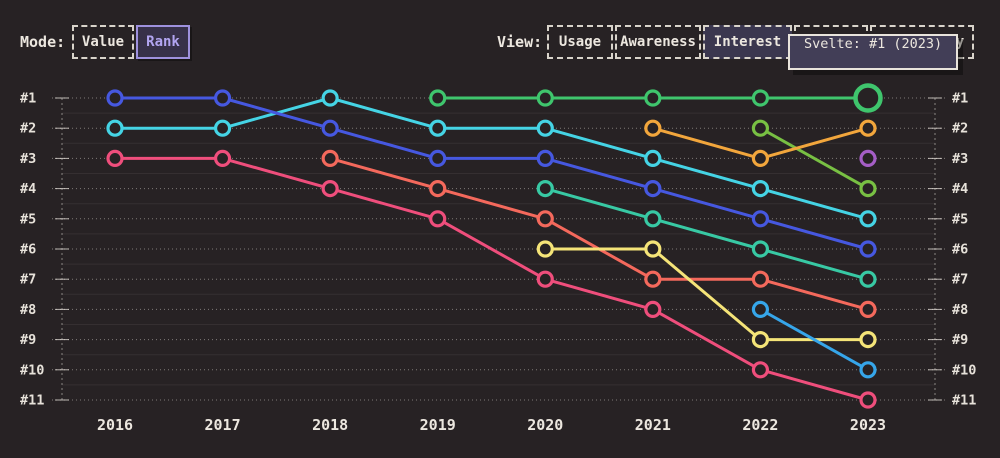  I want to click on x-axis-label: 2017, so click(223, 425).